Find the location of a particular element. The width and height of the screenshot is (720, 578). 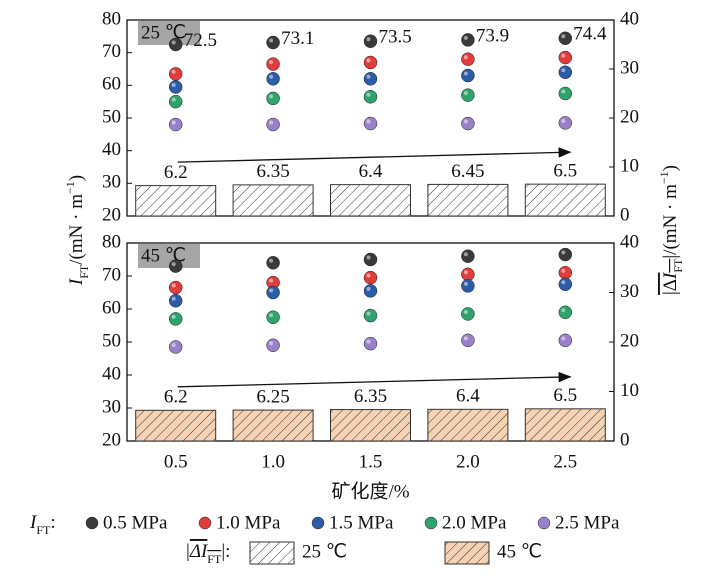

point-value-label: 73.5 is located at coordinates (395, 37).